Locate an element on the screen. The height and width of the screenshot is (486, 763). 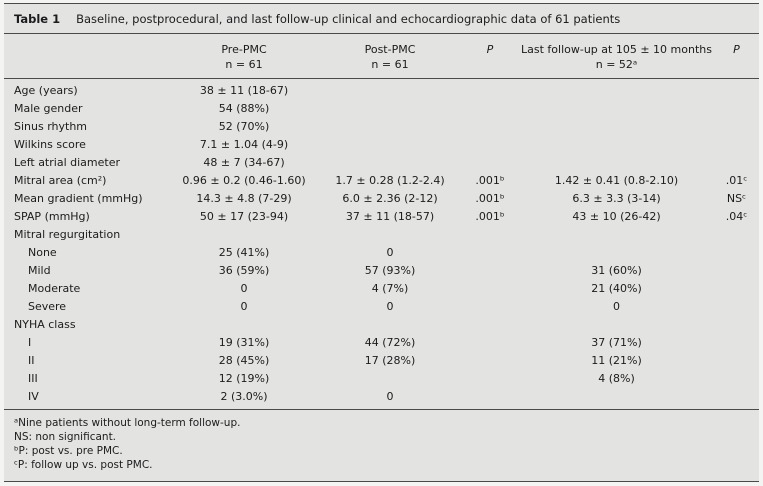
col-label: Post-PMC is located at coordinates (390, 49).